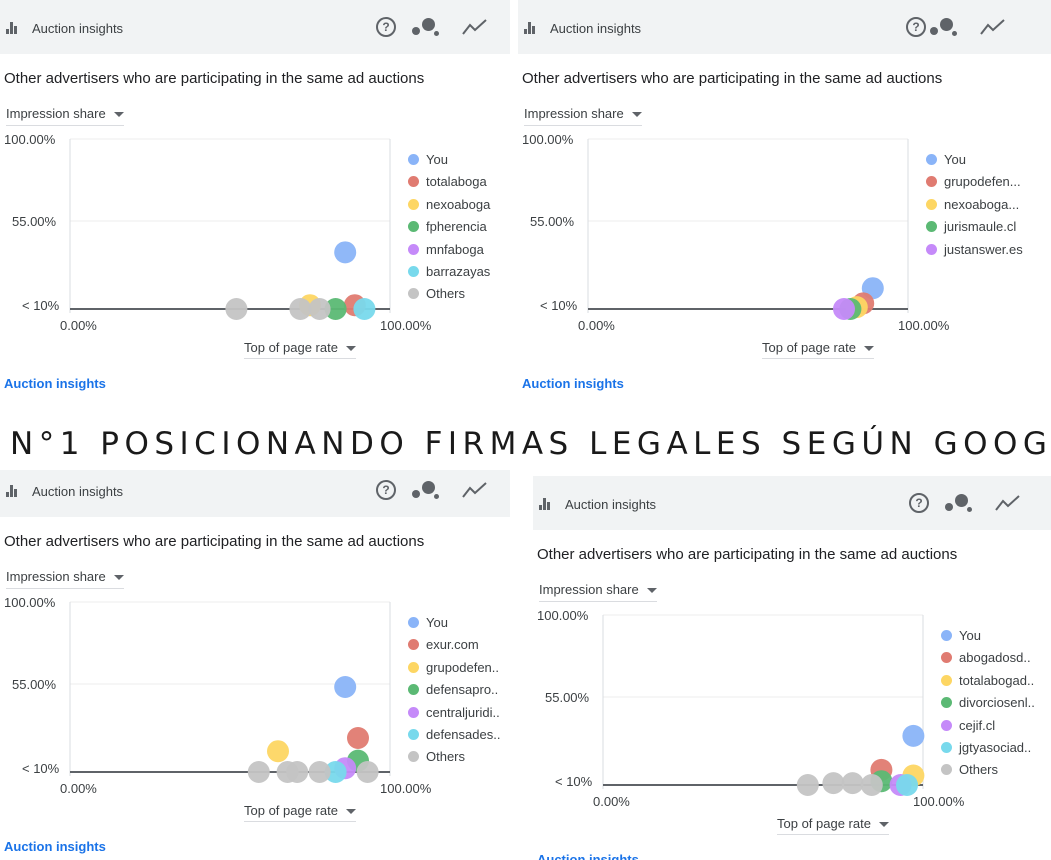 The image size is (1051, 860). I want to click on legend-item: cejif.cl, so click(995, 729).